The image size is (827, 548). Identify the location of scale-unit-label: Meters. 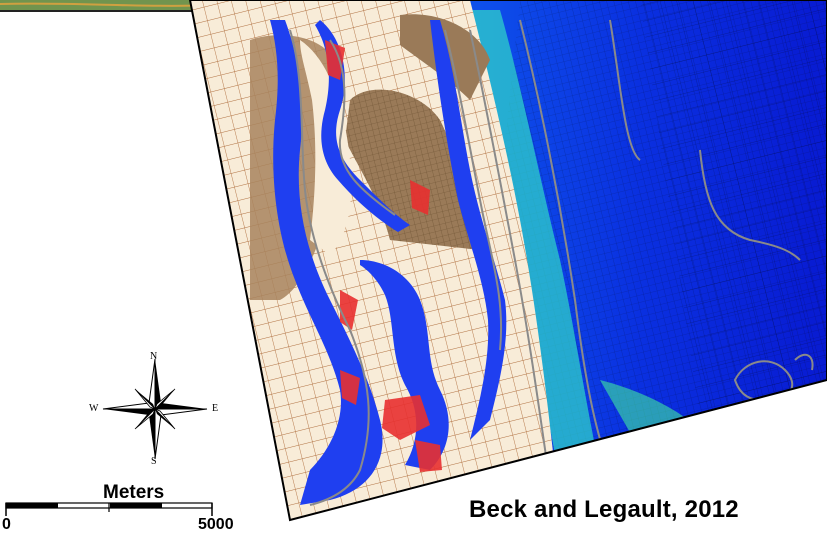
(134, 492).